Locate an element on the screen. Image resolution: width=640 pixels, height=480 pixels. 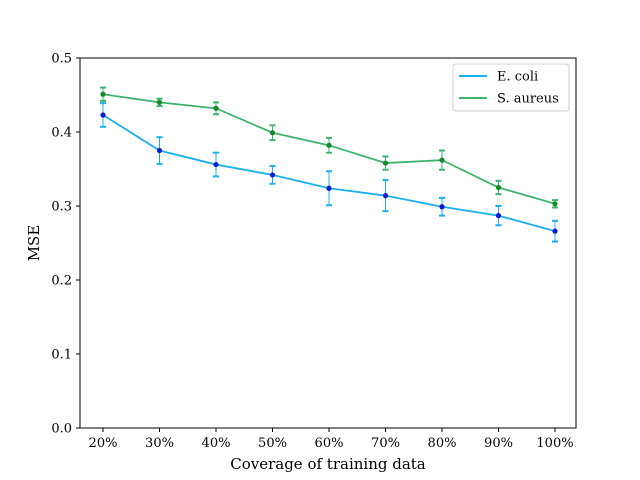
x-tick-label: 80% is located at coordinates (442, 443).